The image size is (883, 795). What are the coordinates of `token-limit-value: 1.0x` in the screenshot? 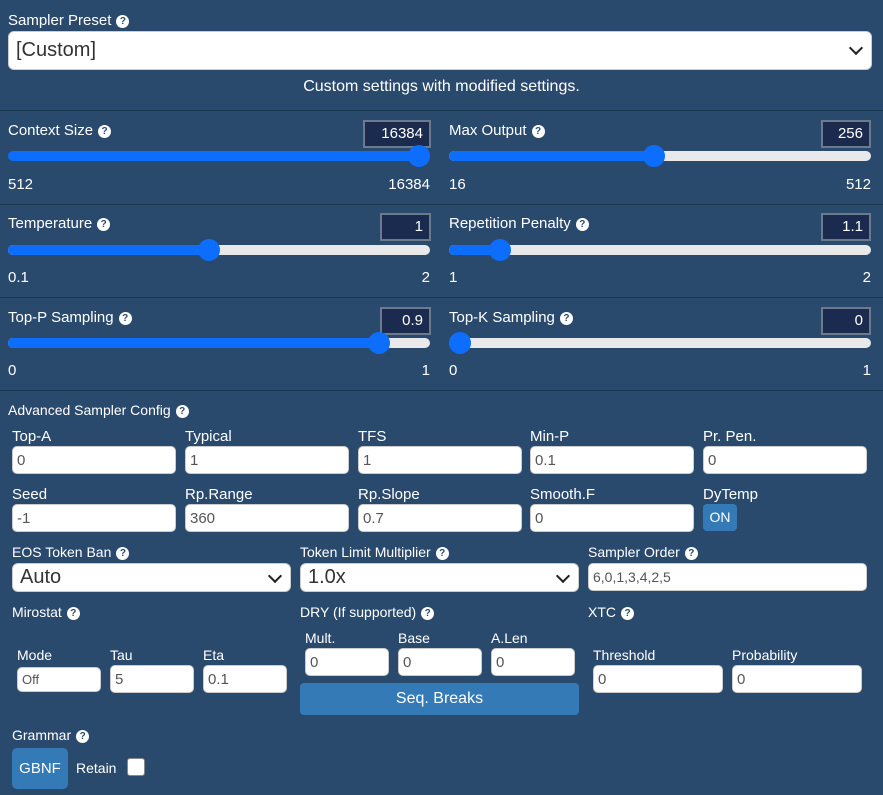 It's located at (327, 577).